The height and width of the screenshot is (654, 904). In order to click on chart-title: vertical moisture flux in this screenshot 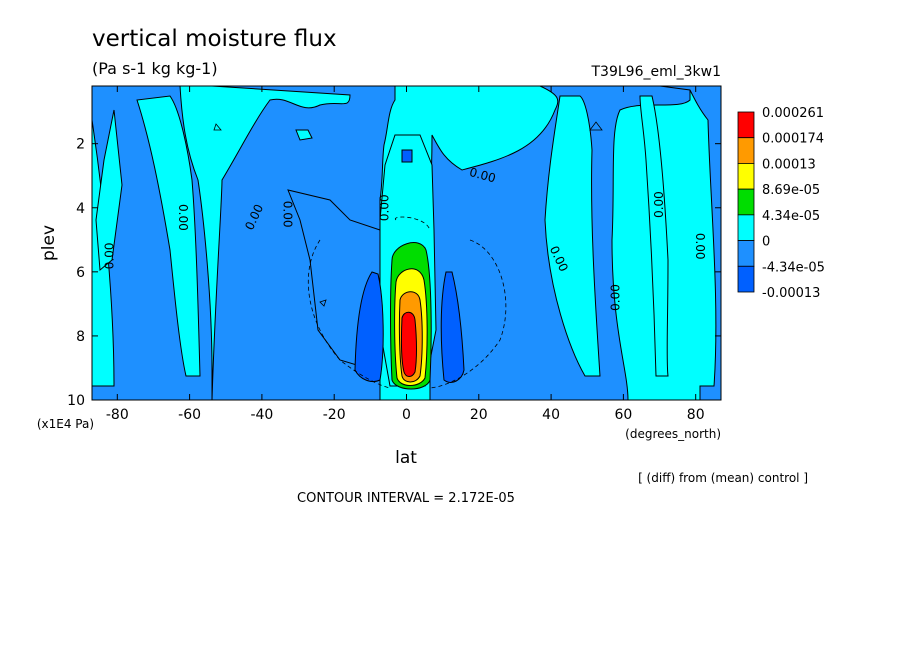, I will do `click(214, 39)`.